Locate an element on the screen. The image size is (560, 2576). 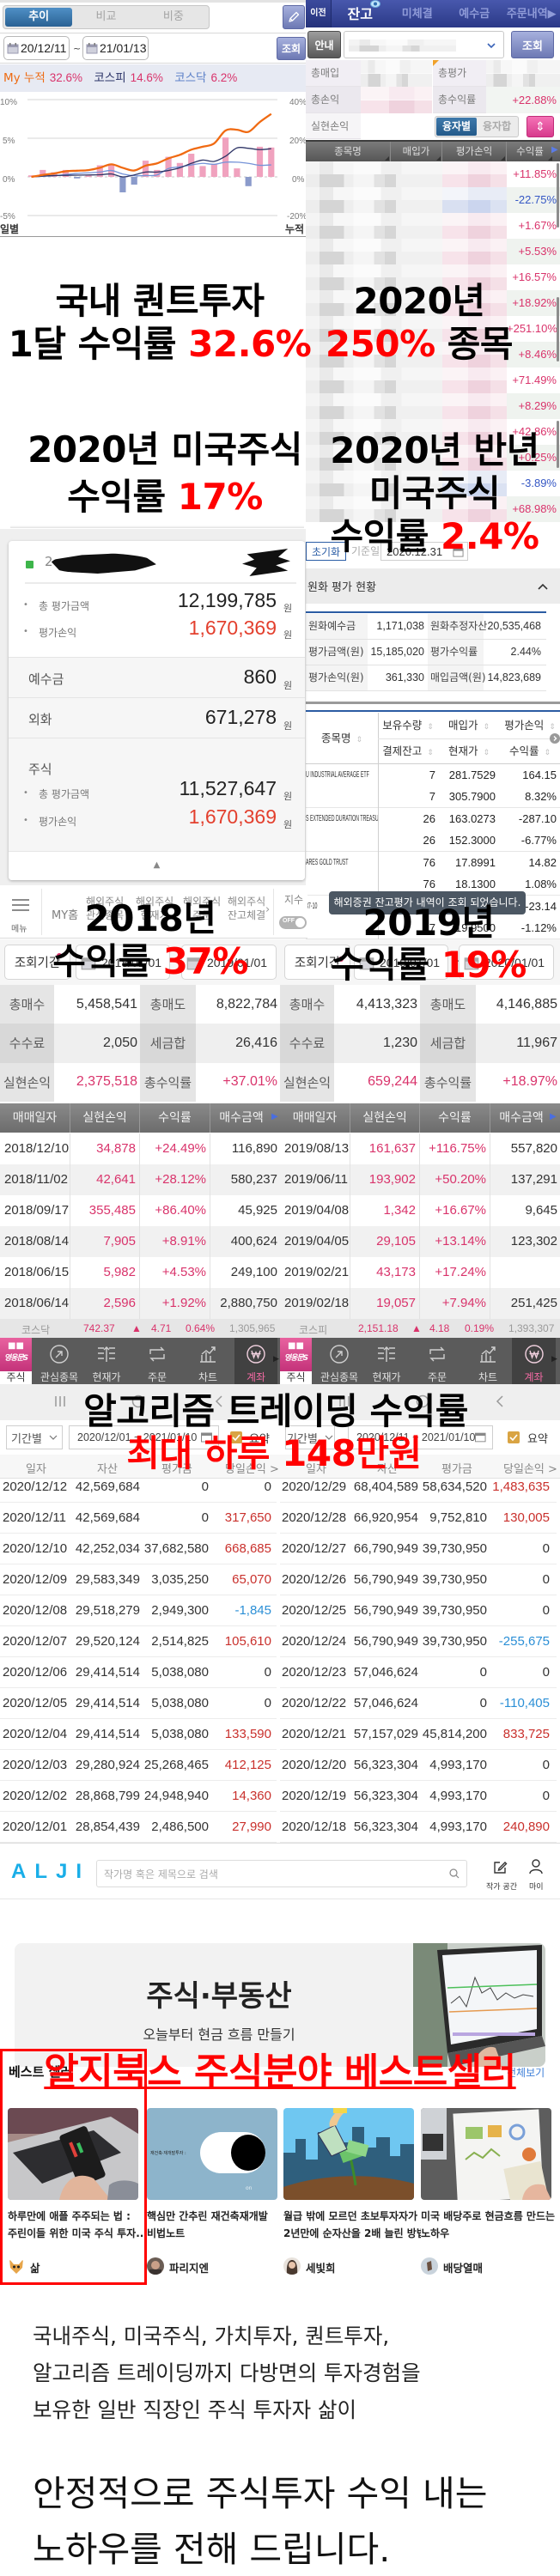
sort-toggle-button: ⇕ is located at coordinates (540, 127).